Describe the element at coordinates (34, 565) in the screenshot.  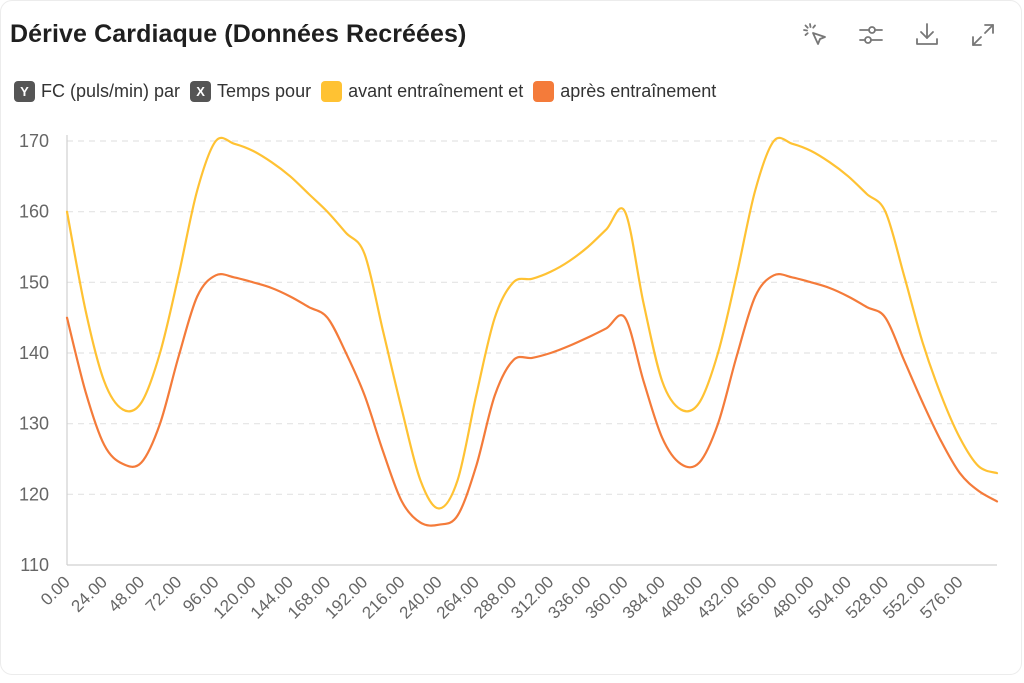
I see `y-tick-label: 110` at that location.